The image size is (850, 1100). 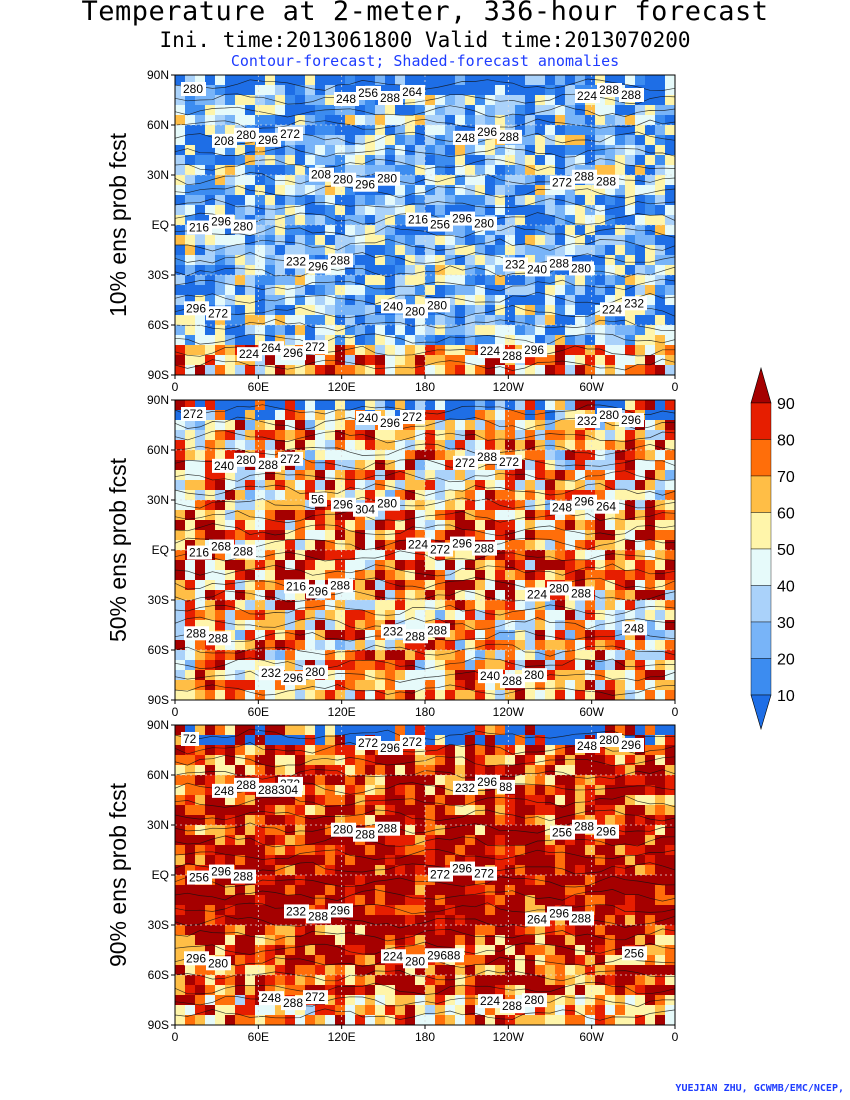 I want to click on contour-label: 296, so click(x=534, y=350).